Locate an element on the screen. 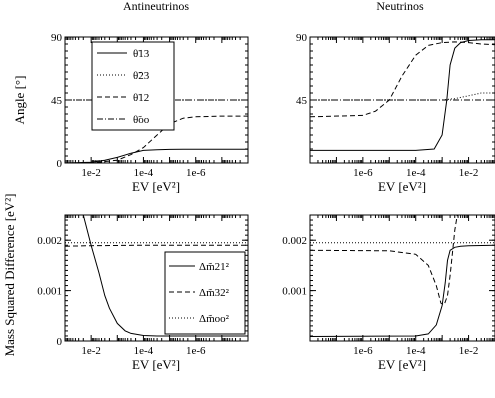  x-axis-label-0: EV [eV²] is located at coordinates (156, 186).